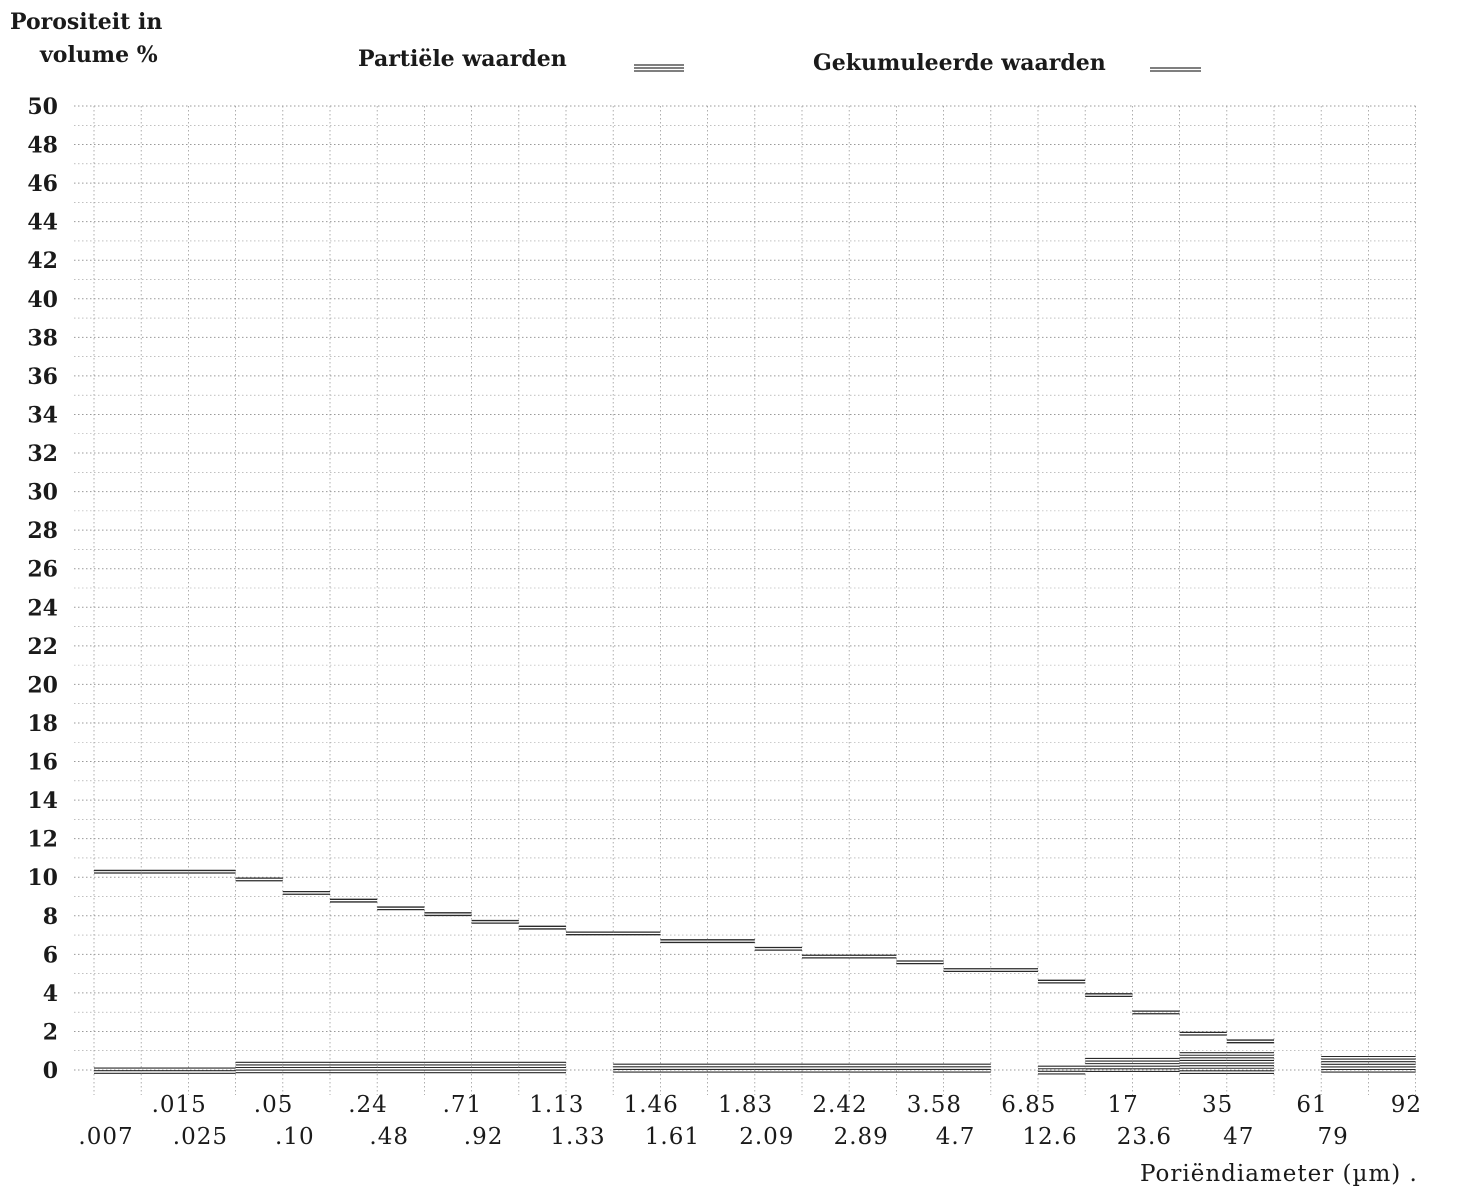 Image resolution: width=1482 pixels, height=1190 pixels. I want to click on y-tick-label: 20, so click(42, 685).